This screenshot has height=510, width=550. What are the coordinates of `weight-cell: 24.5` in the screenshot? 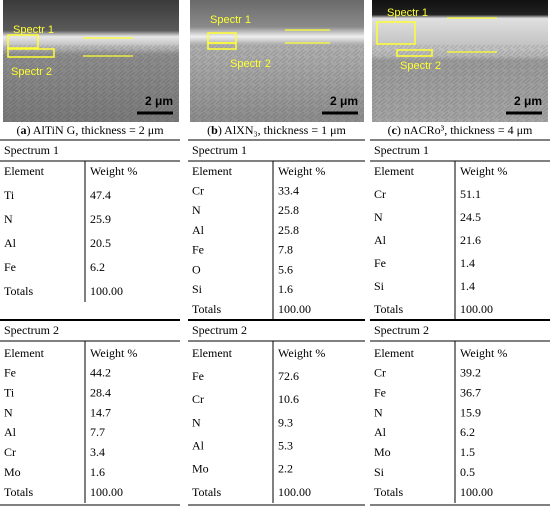 It's located at (470, 217).